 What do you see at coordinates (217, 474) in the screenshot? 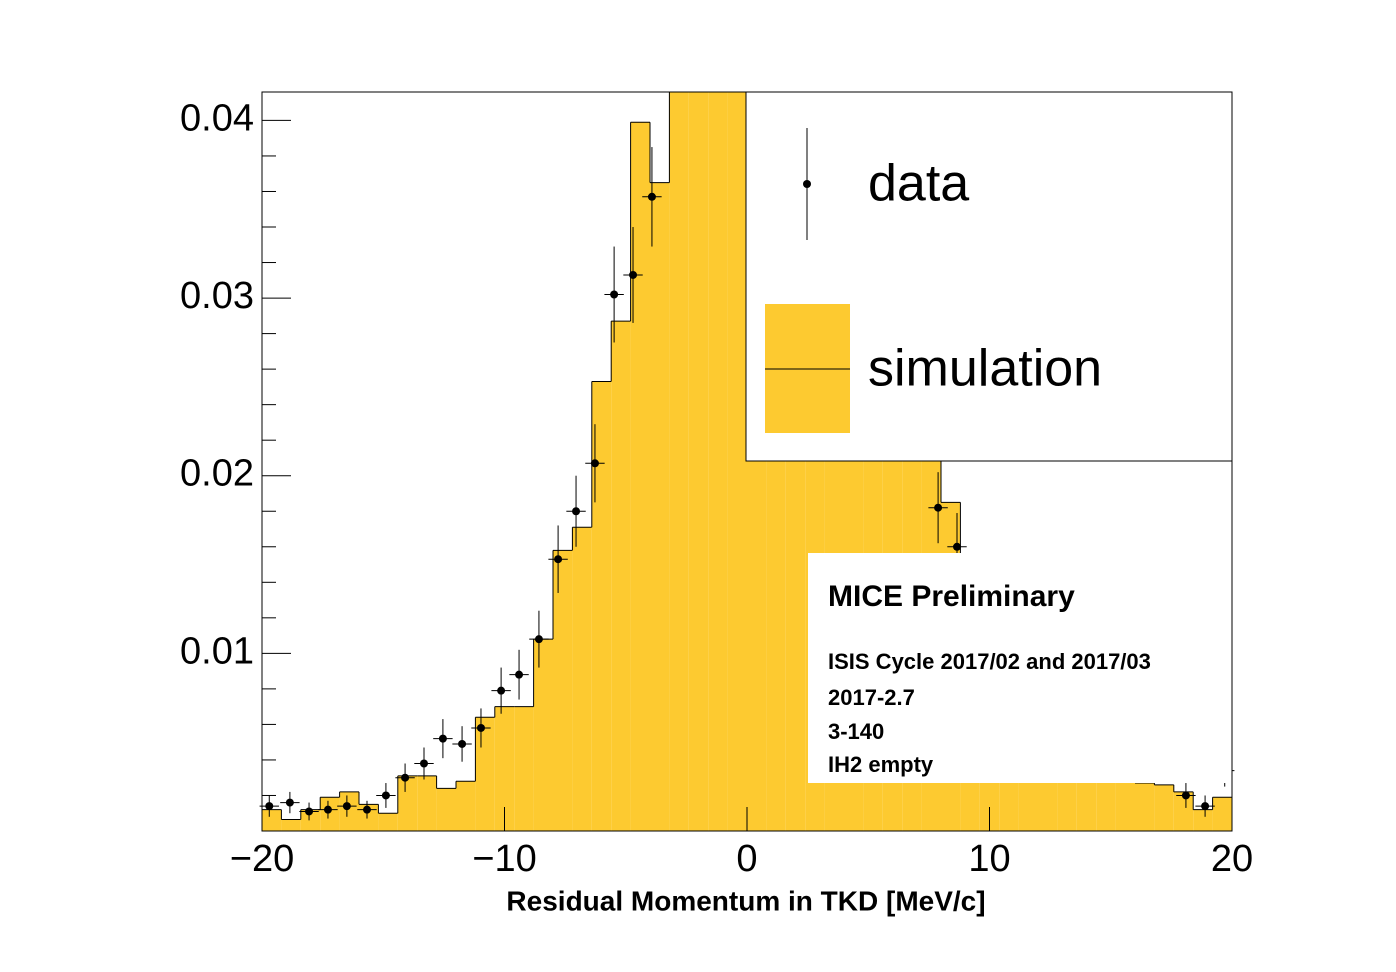
I see `y-tick-label: 0.02` at bounding box center [217, 474].